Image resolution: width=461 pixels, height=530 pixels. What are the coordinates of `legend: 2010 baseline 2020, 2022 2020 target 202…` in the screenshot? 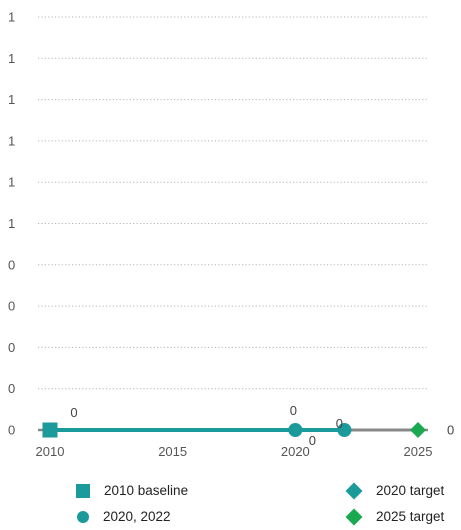 It's located at (230, 504).